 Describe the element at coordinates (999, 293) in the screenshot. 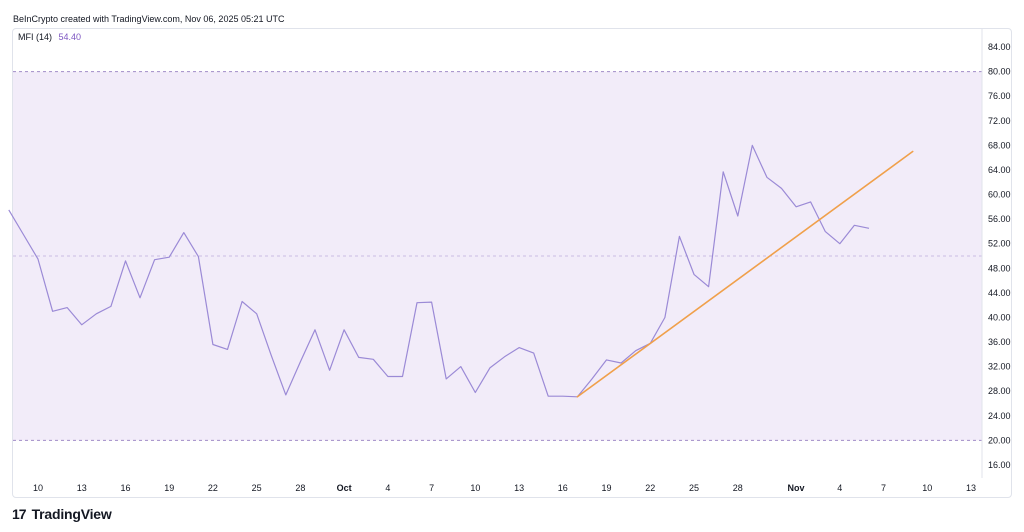

I see `y-tick-label: 44.00` at that location.